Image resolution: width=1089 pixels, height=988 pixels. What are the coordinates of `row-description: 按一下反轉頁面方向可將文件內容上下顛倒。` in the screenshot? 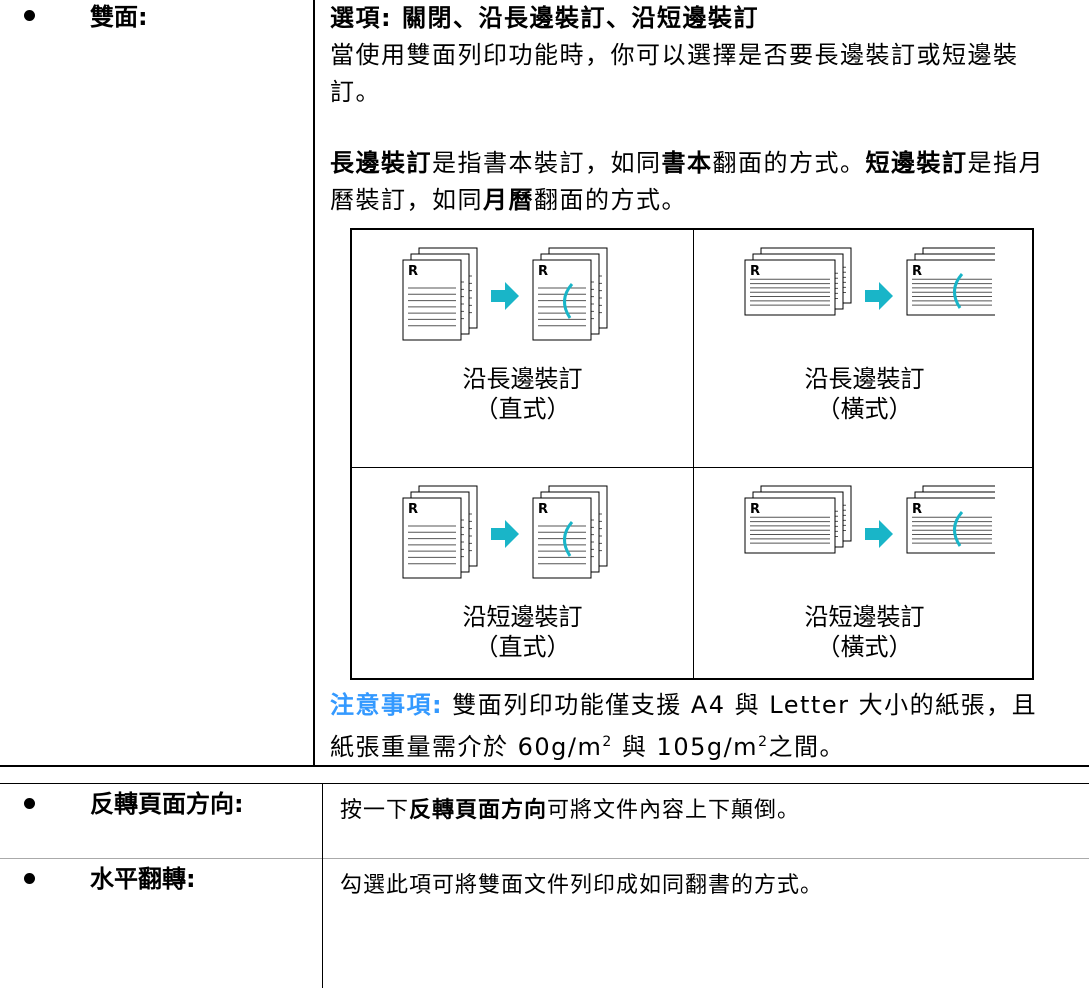 It's located at (570, 811).